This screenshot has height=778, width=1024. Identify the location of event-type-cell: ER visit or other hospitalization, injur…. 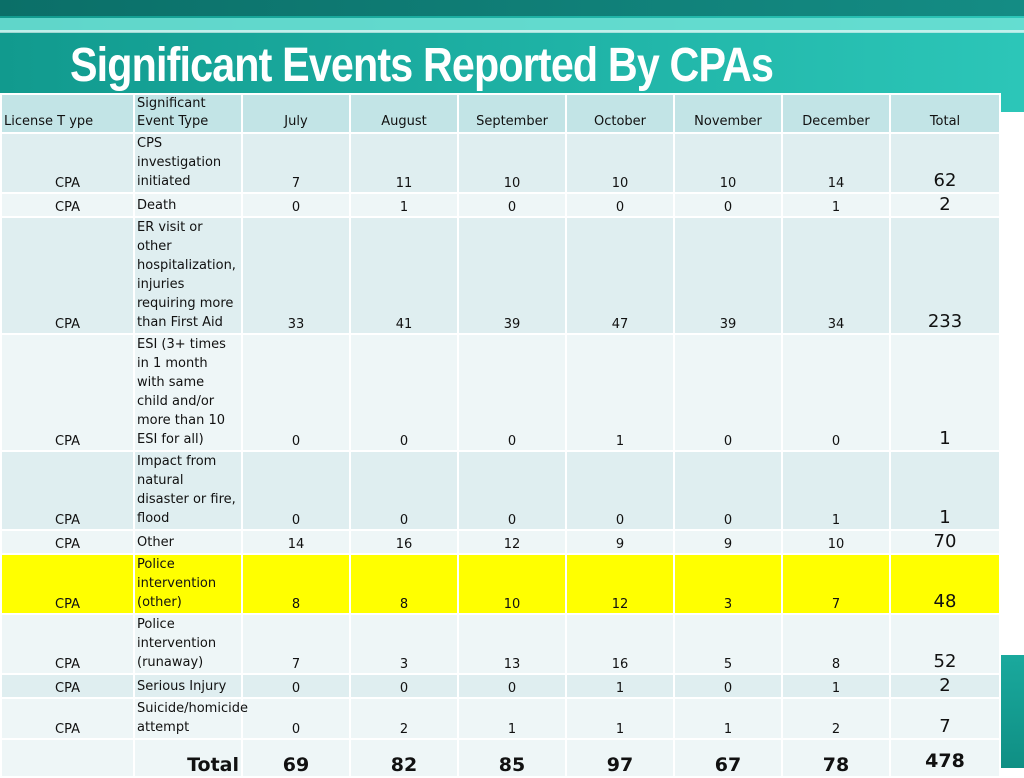
(188, 275).